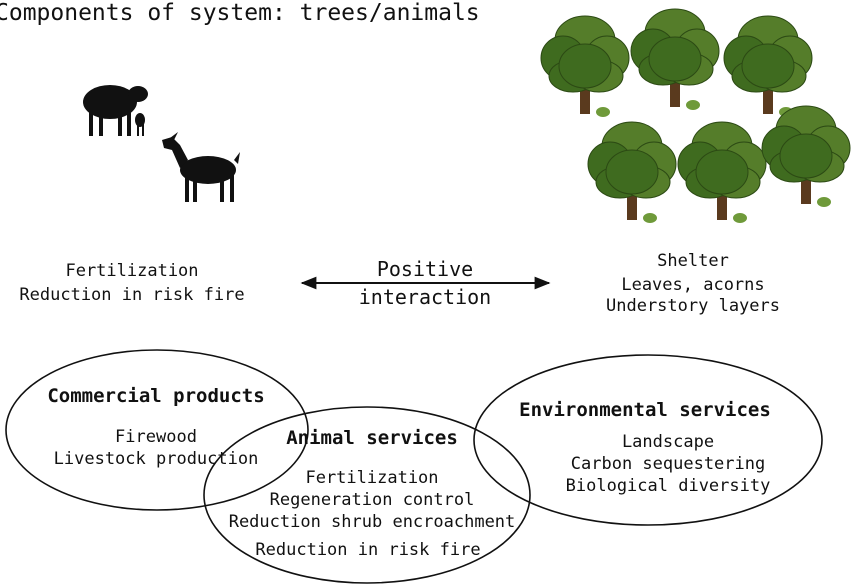 This screenshot has height=587, width=851. Describe the element at coordinates (668, 442) in the screenshot. I see `service-item: Landscape` at that location.